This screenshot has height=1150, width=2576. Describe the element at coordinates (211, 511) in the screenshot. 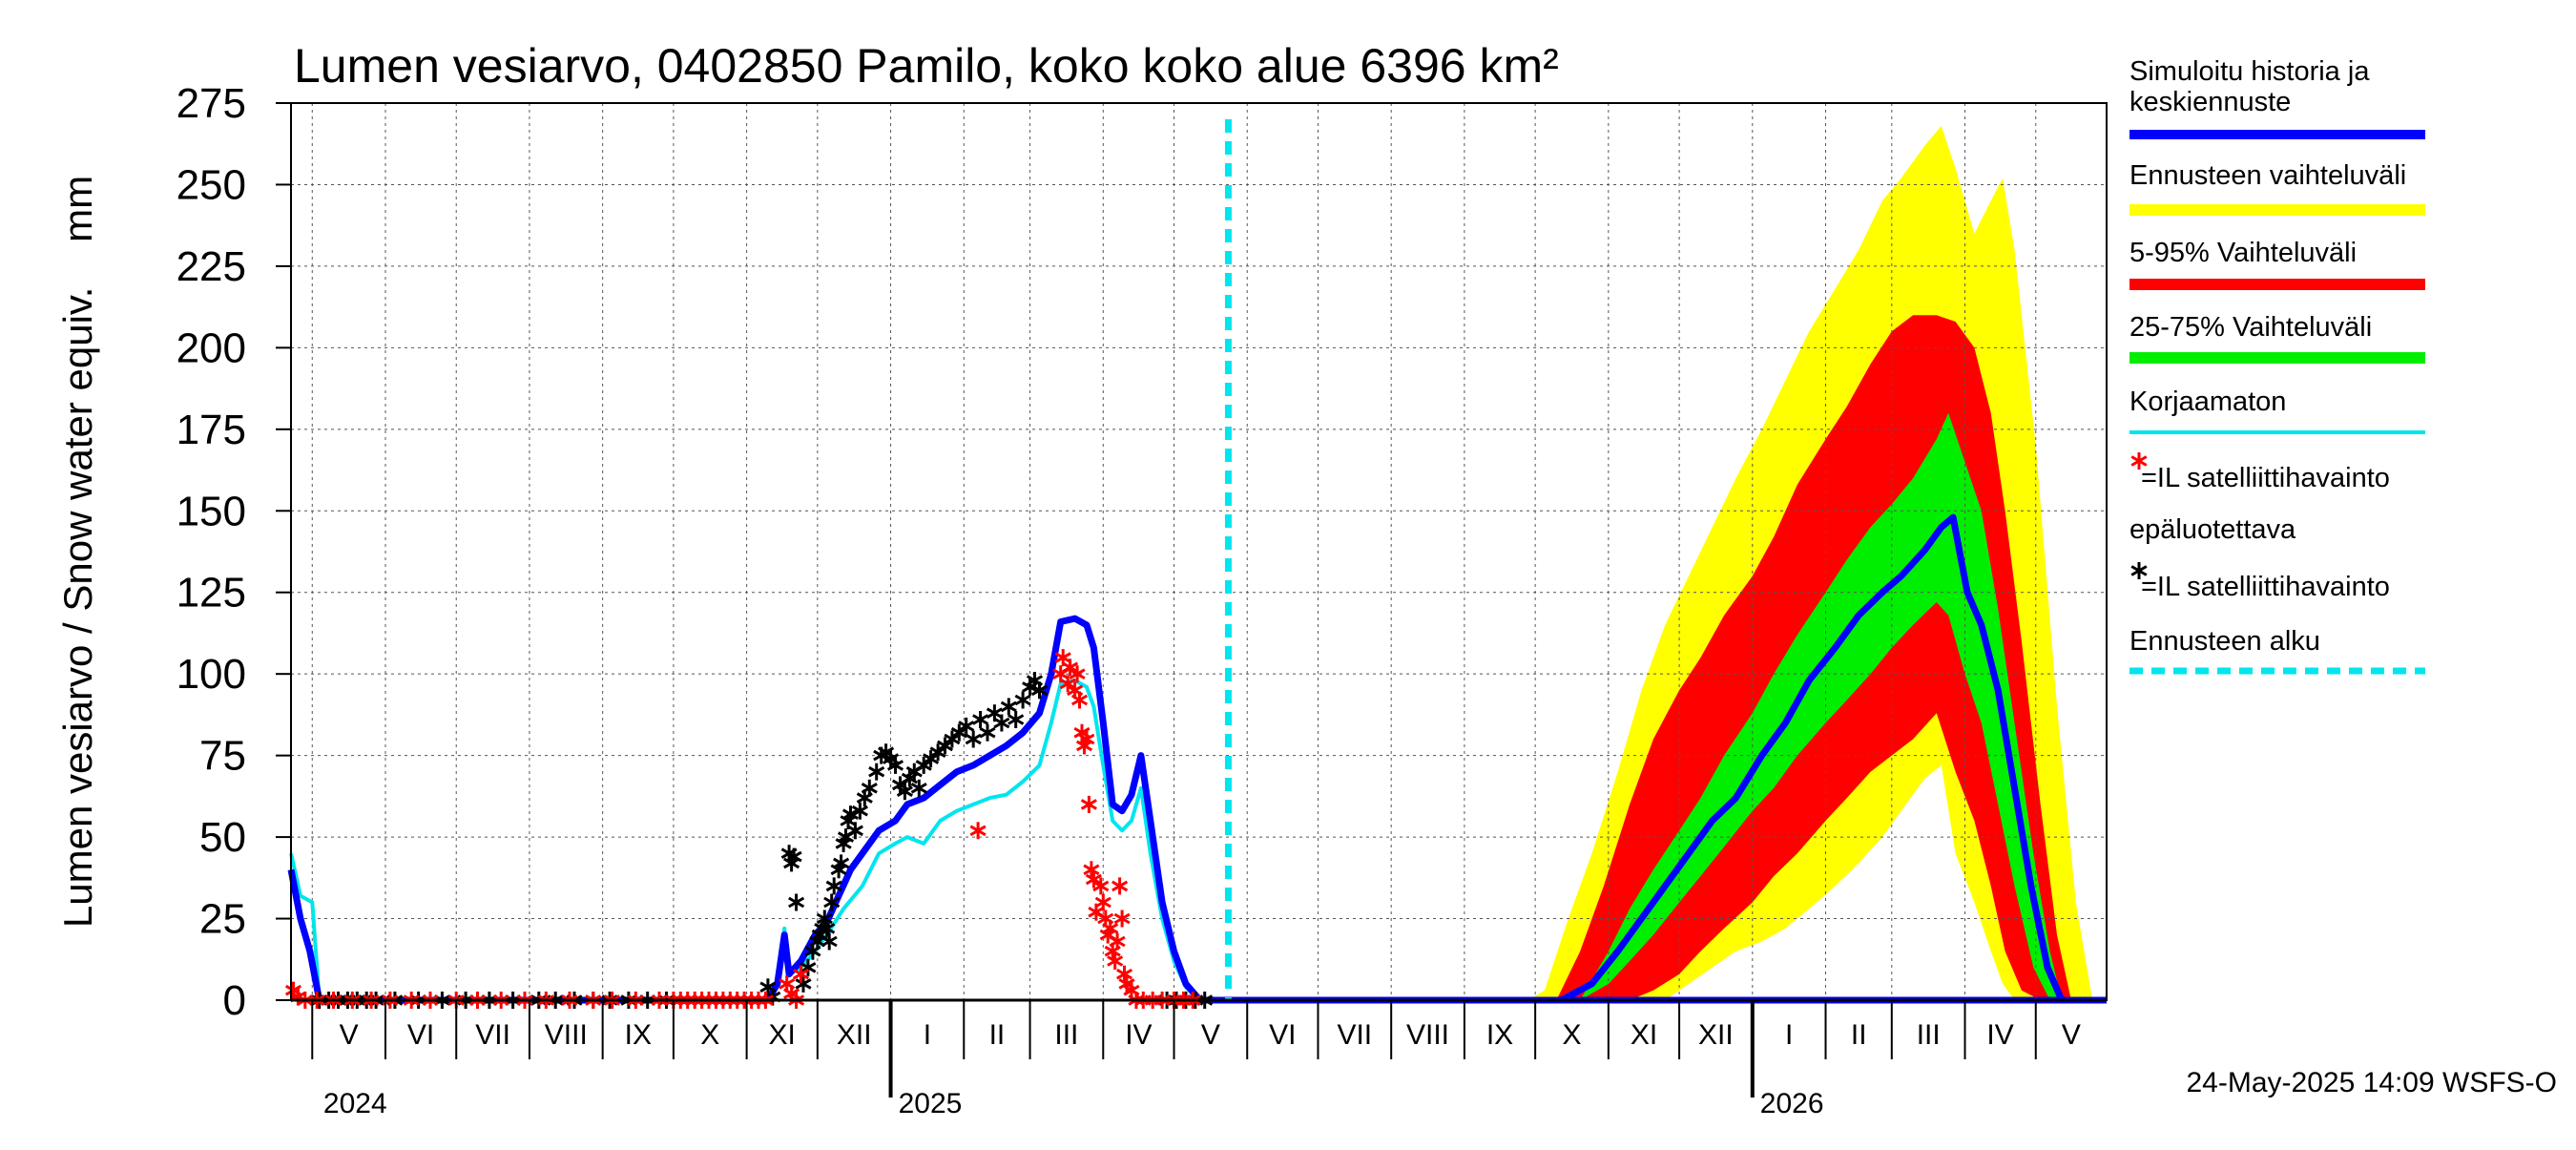

I see `y-tick-label-6: 150` at that location.